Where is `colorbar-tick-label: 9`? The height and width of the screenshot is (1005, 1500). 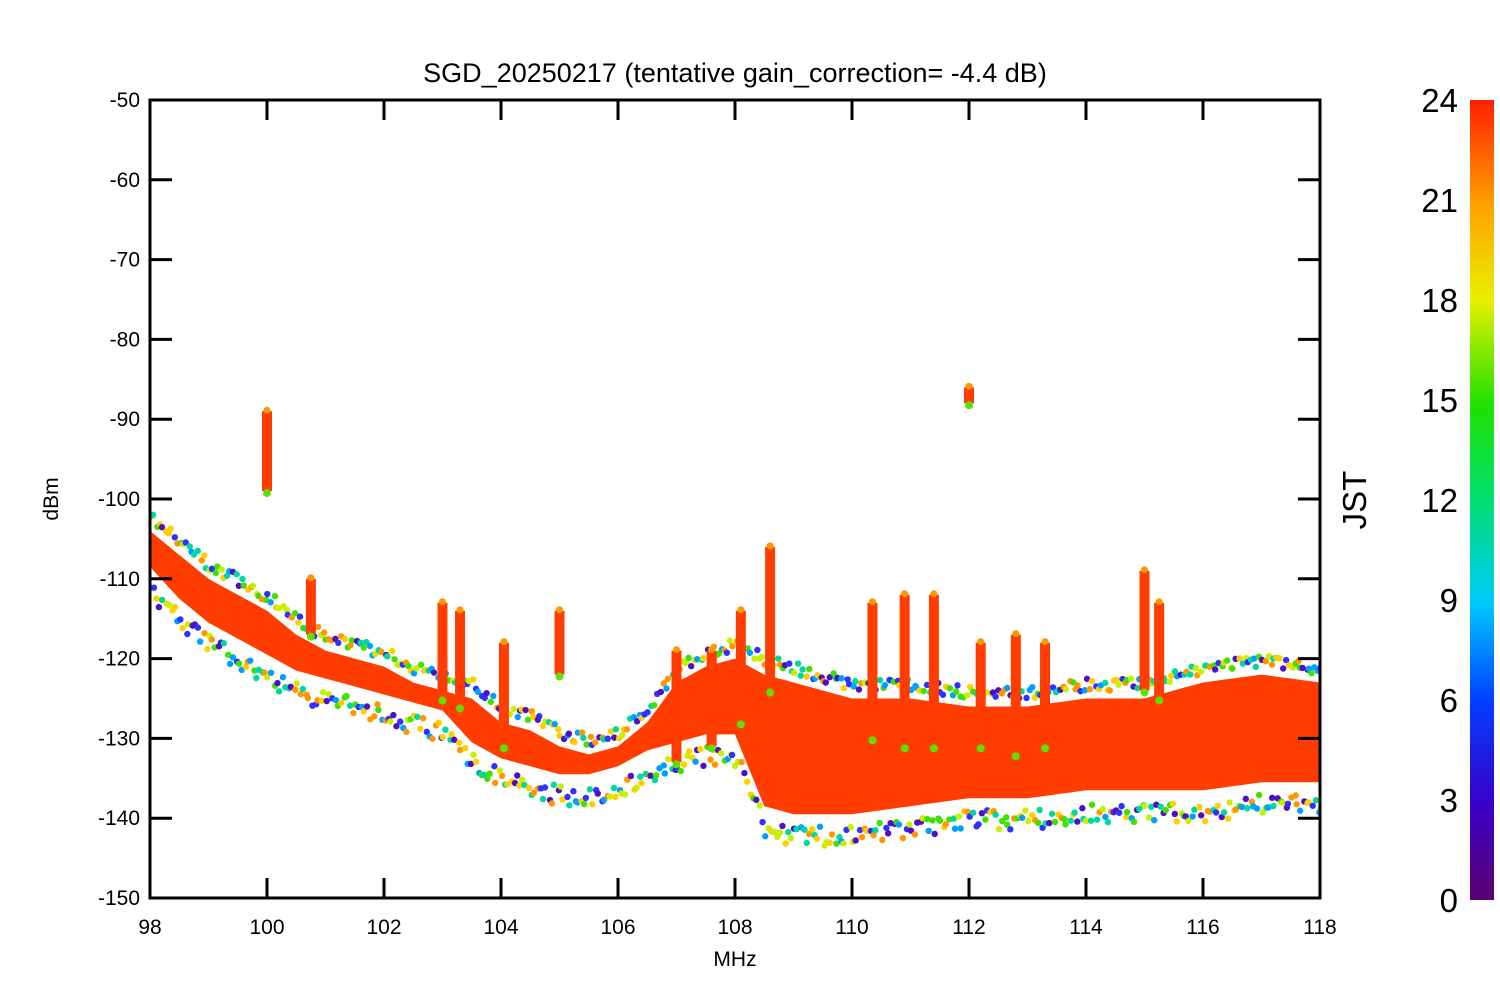
colorbar-tick-label: 9 is located at coordinates (1449, 600).